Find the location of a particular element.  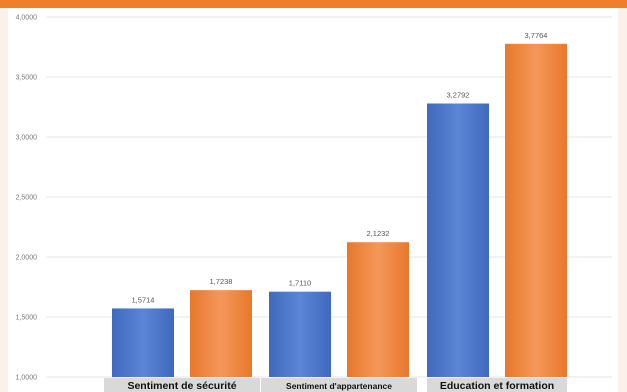

data-label: 1,5714 is located at coordinates (143, 299).